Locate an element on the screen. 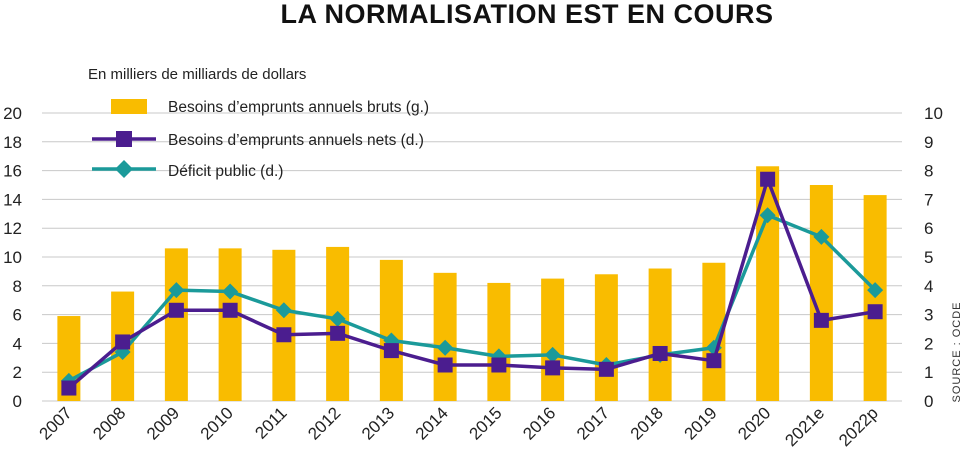 Image resolution: width=963 pixels, height=461 pixels. x-tick-label: 2009 is located at coordinates (163, 423).